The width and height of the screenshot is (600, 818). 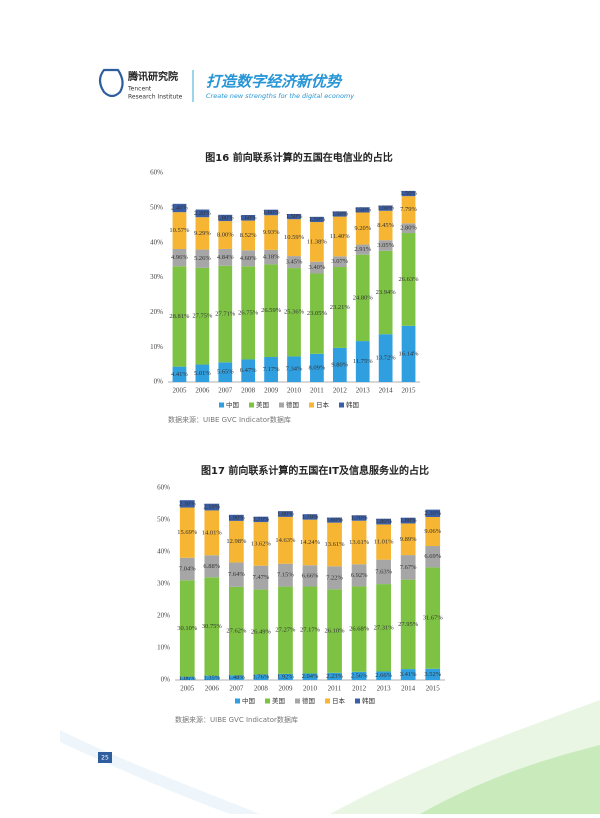 What do you see at coordinates (179, 316) in the screenshot?
I see `data-label: 28.81%` at bounding box center [179, 316].